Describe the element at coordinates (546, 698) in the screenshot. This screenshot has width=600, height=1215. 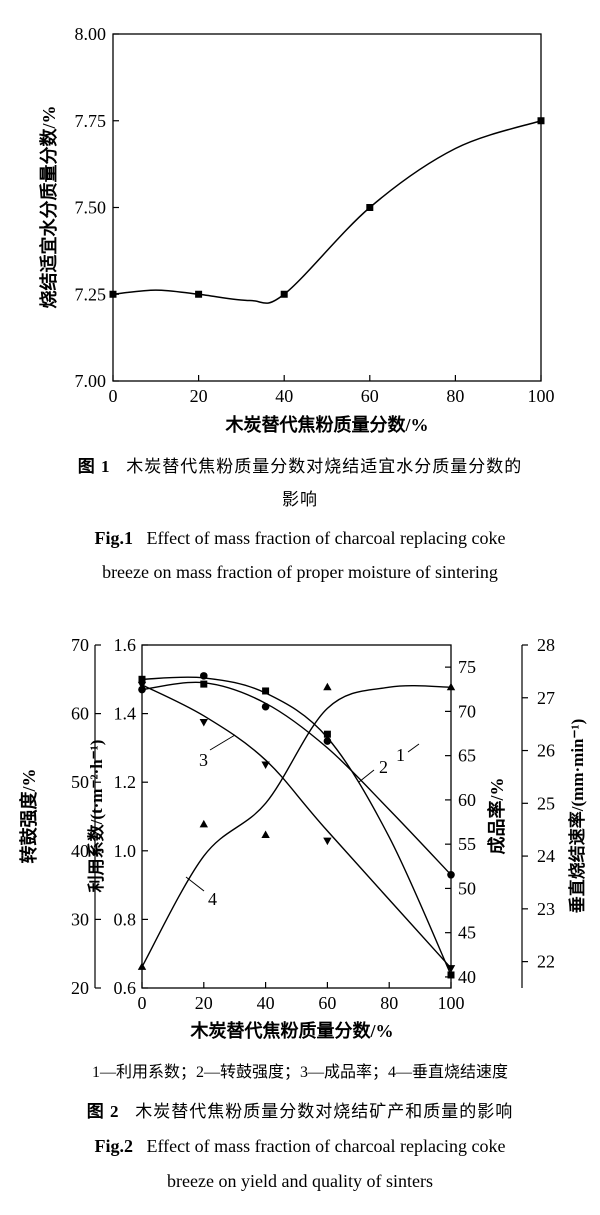
I see `fig2-axis-speed-tick-label: 27` at that location.